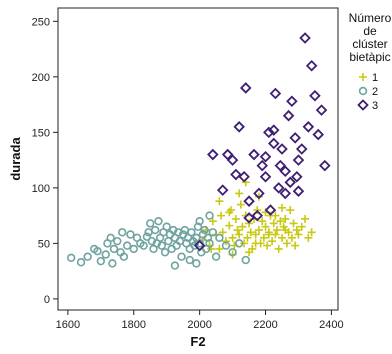 The image size is (392, 354). Describe the element at coordinates (265, 325) in the screenshot. I see `x-tick-label-2200: 2200` at that location.